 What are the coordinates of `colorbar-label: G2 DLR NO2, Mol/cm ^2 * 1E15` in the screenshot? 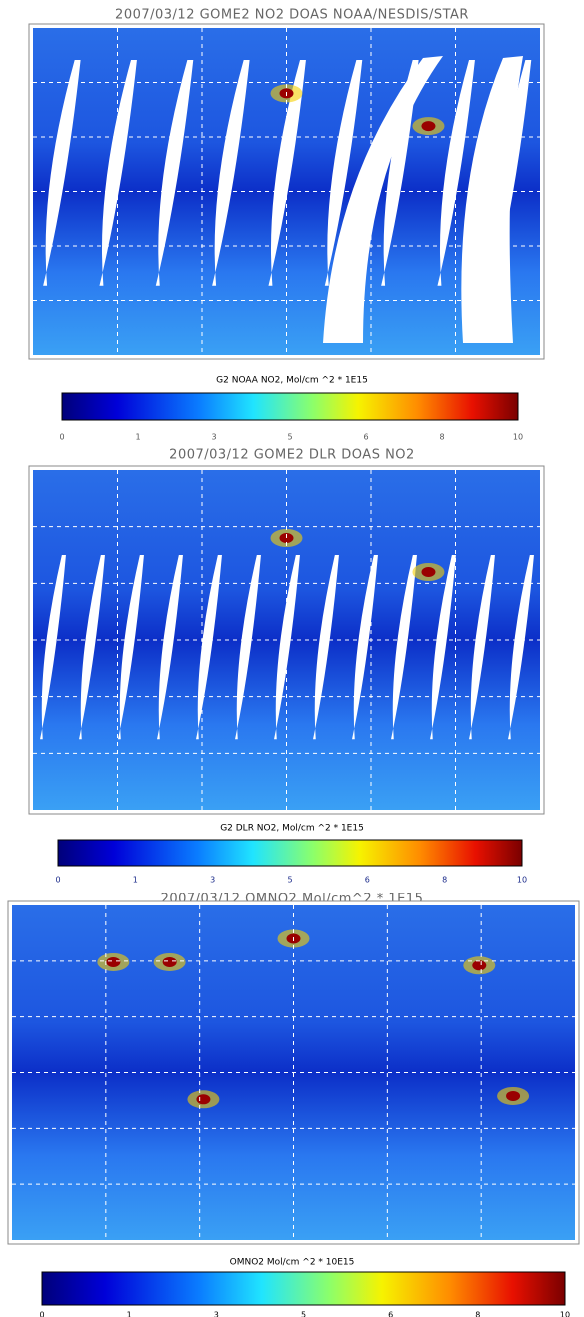 It's located at (292, 829).